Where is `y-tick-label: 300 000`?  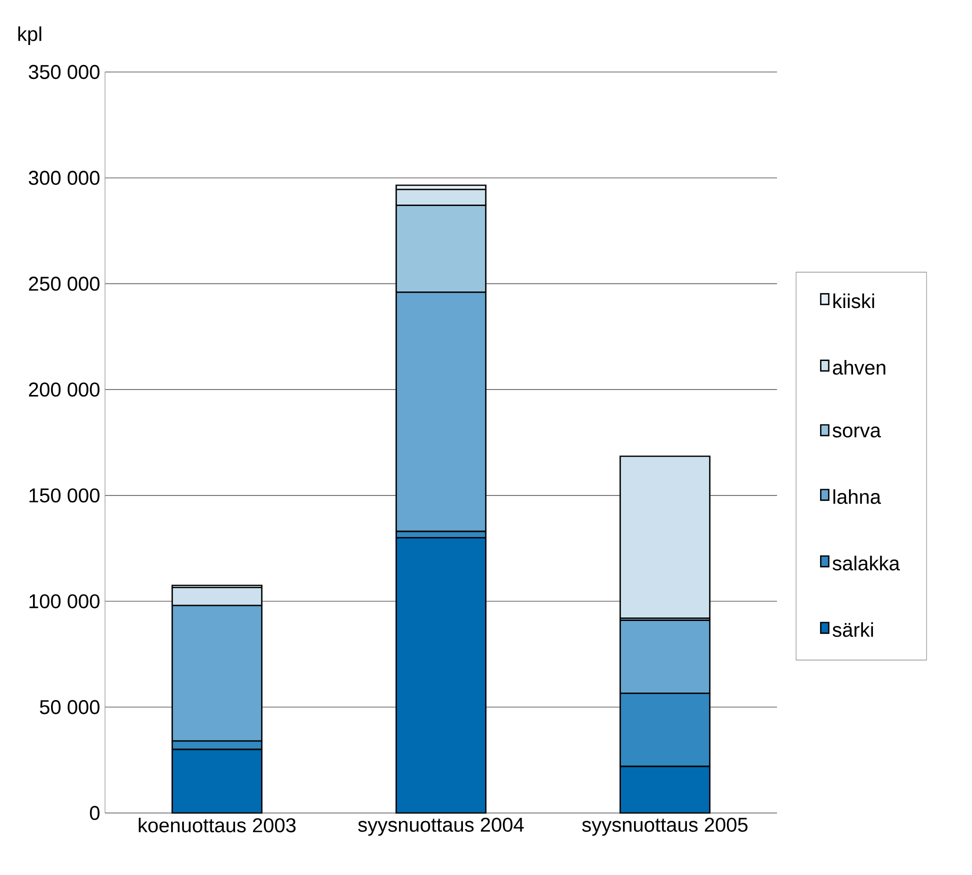 y-tick-label: 300 000 is located at coordinates (64, 177).